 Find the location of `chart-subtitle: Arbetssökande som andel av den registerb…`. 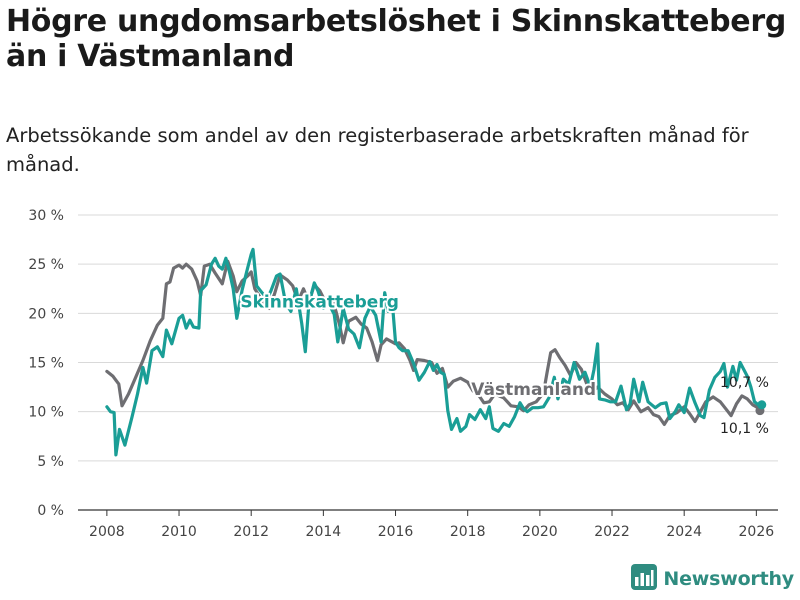

chart-subtitle: Arbetssökande som andel av den registerb… is located at coordinates (377, 150).